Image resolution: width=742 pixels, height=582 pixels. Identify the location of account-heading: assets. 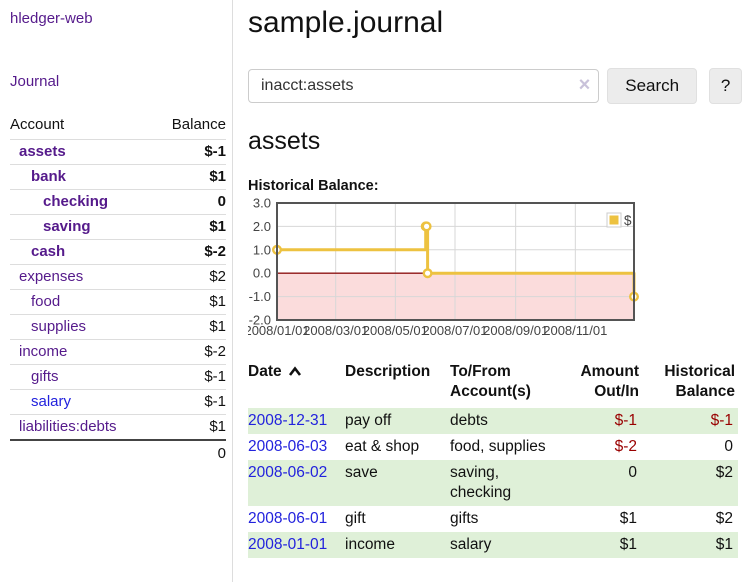
(284, 141).